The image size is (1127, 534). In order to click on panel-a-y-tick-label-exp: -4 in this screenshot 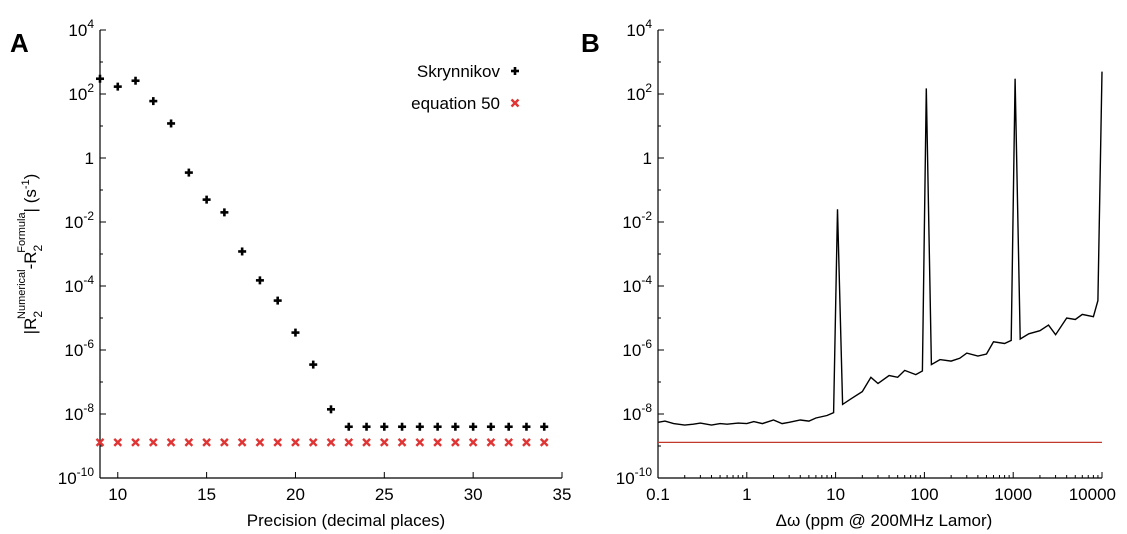, I will do `click(88, 280)`.